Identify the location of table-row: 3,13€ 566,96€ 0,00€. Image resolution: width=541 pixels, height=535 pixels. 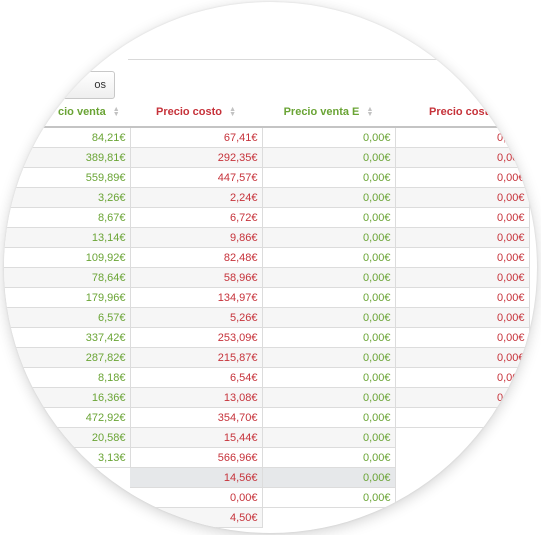
(266, 457).